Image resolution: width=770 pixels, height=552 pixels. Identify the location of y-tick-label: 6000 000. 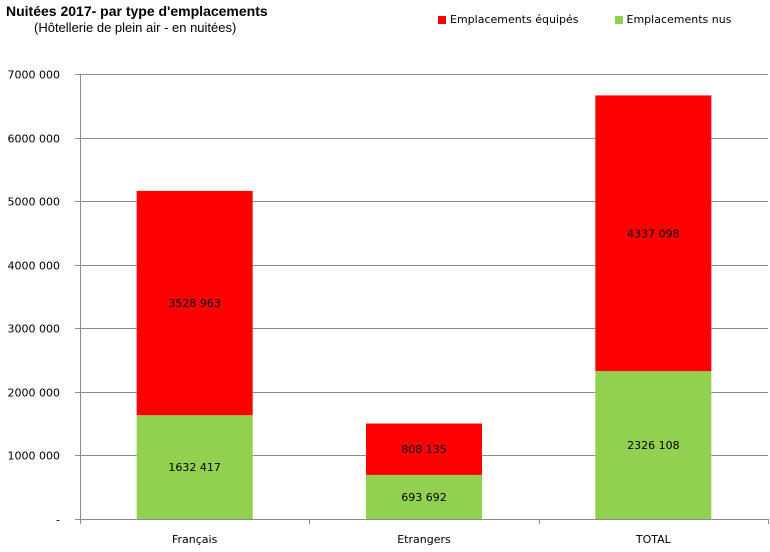
(34, 139).